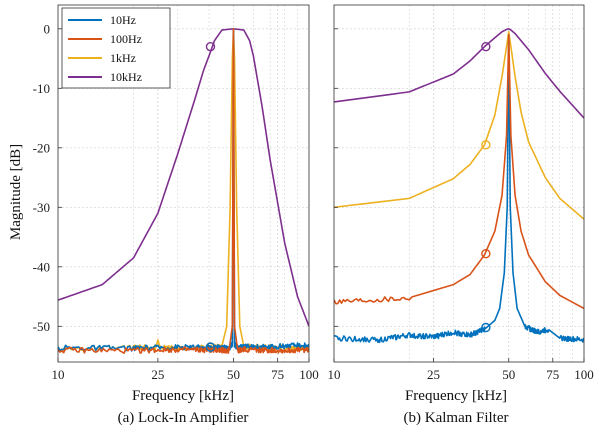  What do you see at coordinates (16, 192) in the screenshot?
I see `y-axis-label: Magnitude [dB]` at bounding box center [16, 192].